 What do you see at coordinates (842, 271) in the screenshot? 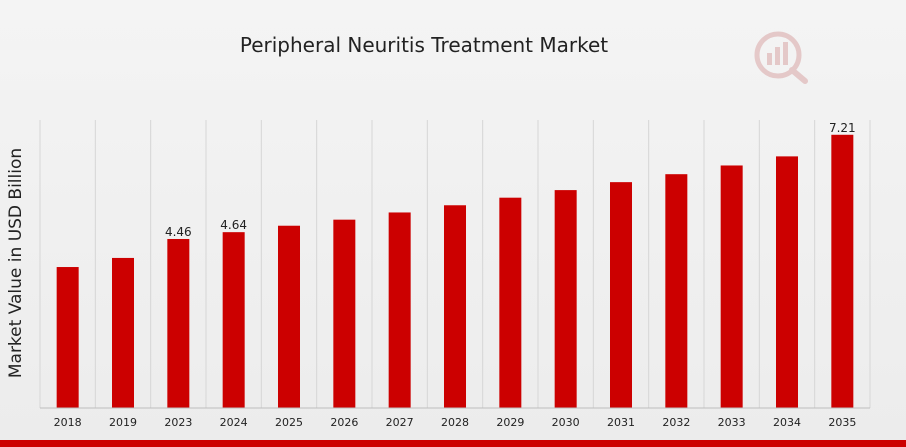
I see `bar-2035` at bounding box center [842, 271].